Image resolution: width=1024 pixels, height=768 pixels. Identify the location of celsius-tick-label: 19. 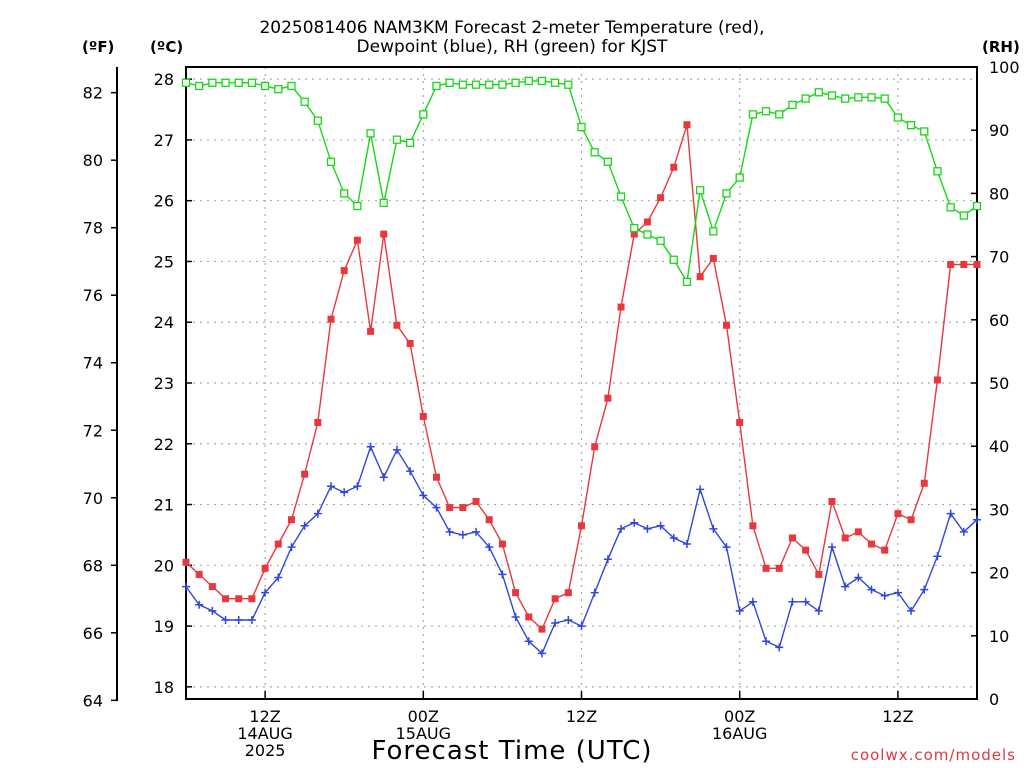
(164, 626).